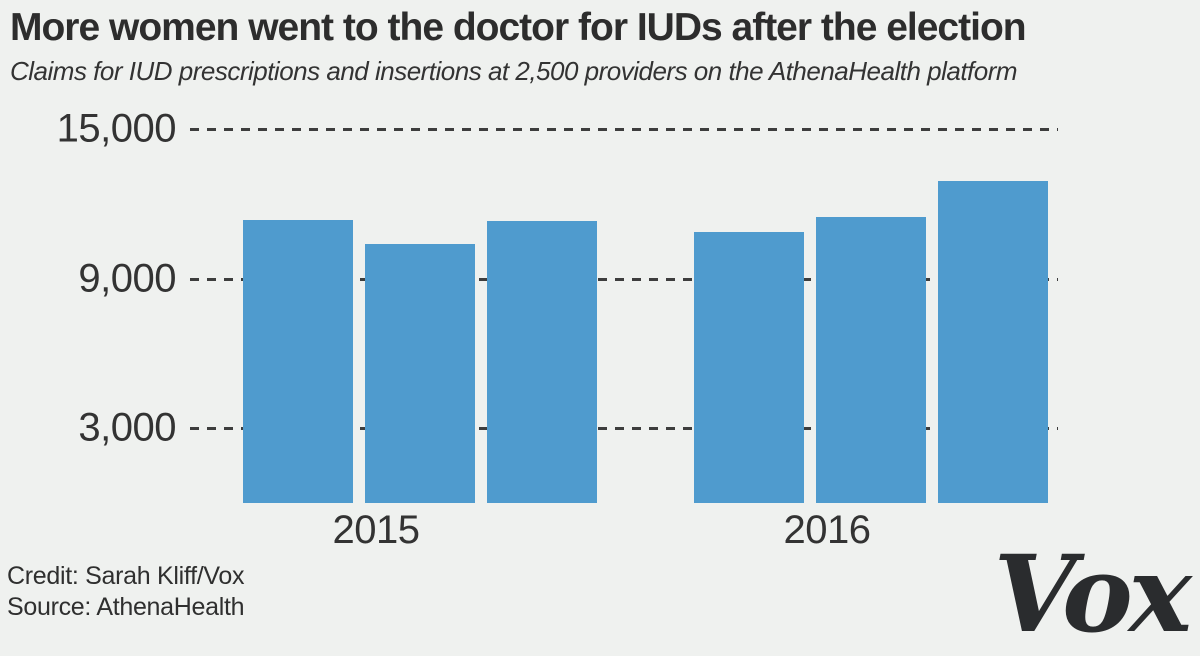 The height and width of the screenshot is (656, 1200). What do you see at coordinates (624, 429) in the screenshot?
I see `gridline-3,000` at bounding box center [624, 429].